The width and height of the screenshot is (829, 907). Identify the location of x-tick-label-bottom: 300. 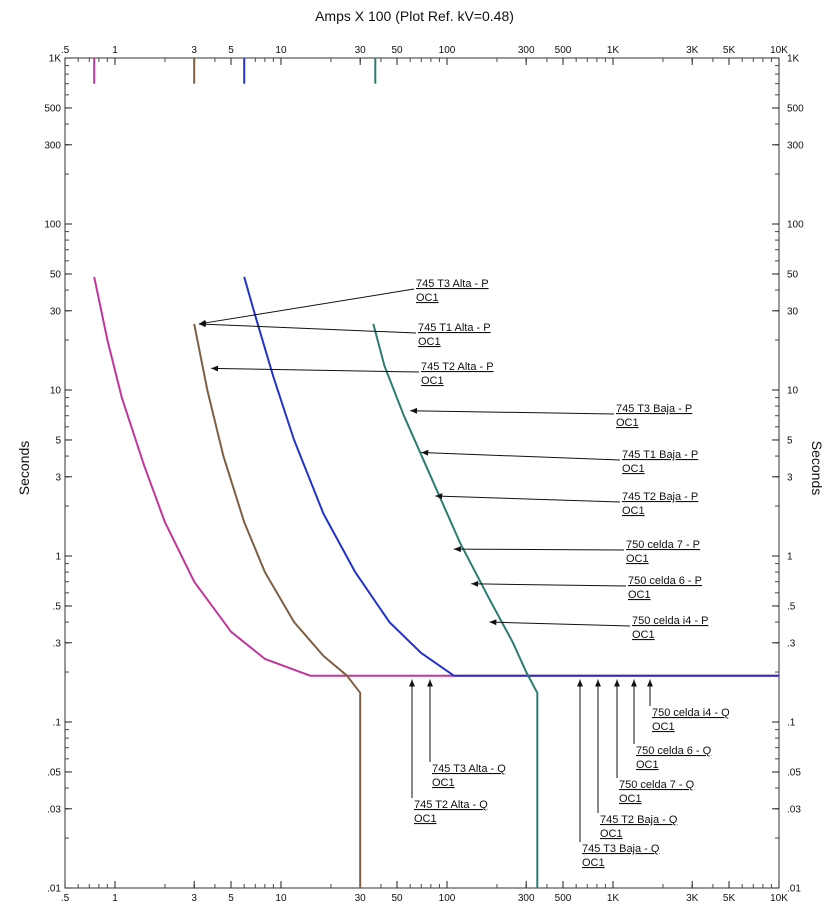
(526, 898).